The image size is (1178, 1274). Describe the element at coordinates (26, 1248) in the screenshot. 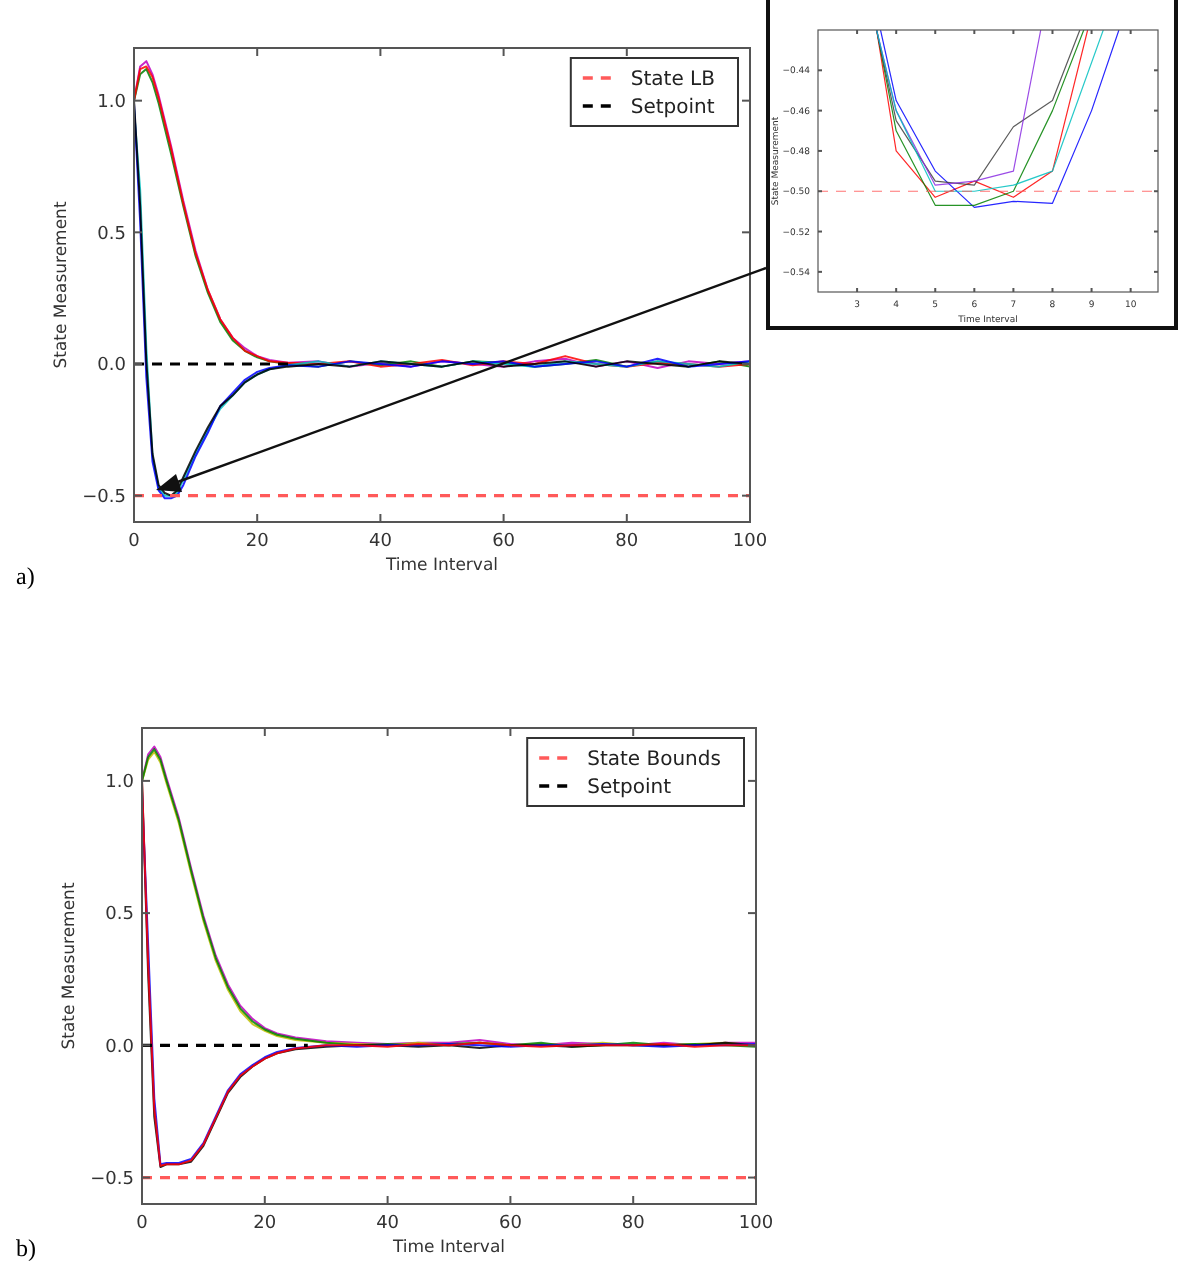

I see `text: b)` at that location.